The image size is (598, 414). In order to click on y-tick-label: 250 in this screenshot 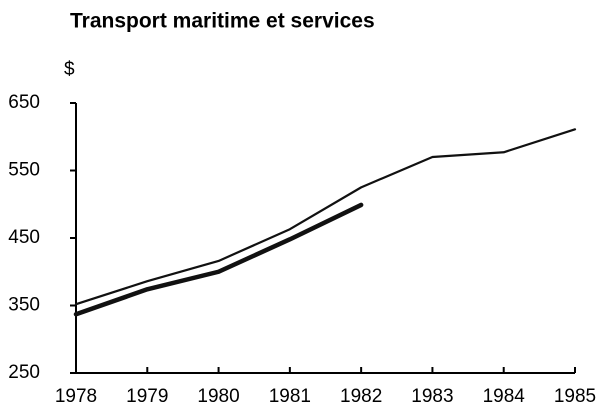, I will do `click(24, 372)`.